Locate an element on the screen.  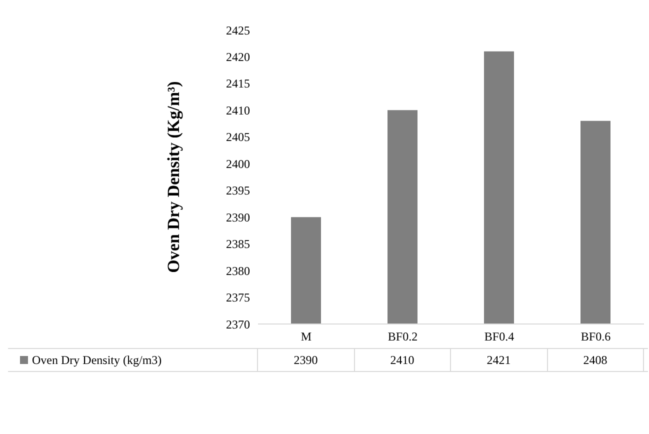
y-tick-label: 2375 is located at coordinates (238, 297).